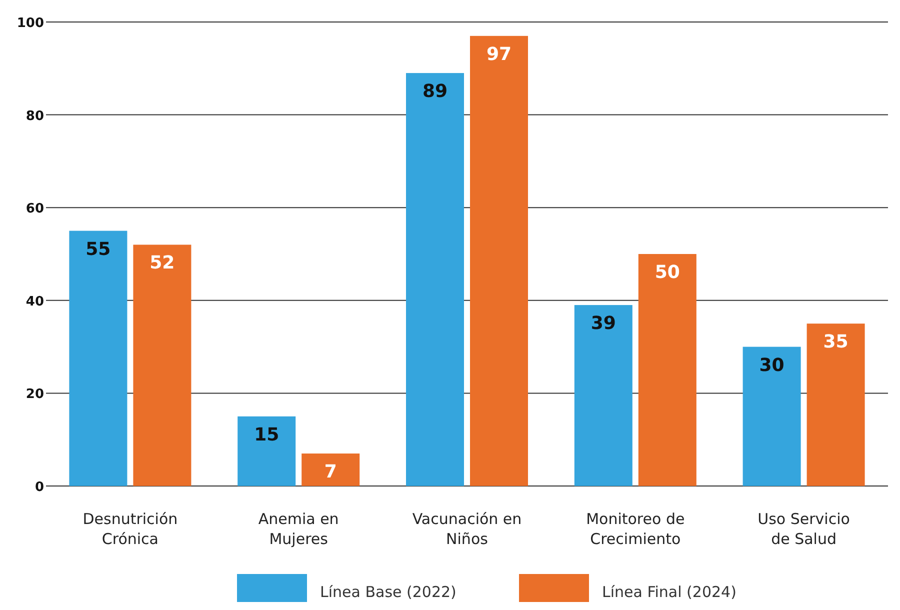 Image resolution: width=900 pixels, height=610 pixels. Describe the element at coordinates (669, 592) in the screenshot. I see `legend-label: Línea Final (2024)` at that location.